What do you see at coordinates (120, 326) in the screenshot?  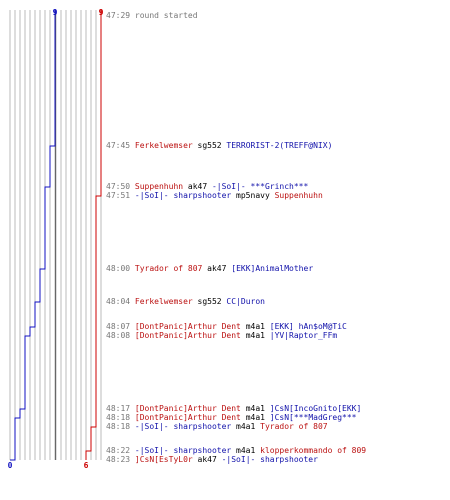 I see `log-time: 48:07` at bounding box center [120, 326].